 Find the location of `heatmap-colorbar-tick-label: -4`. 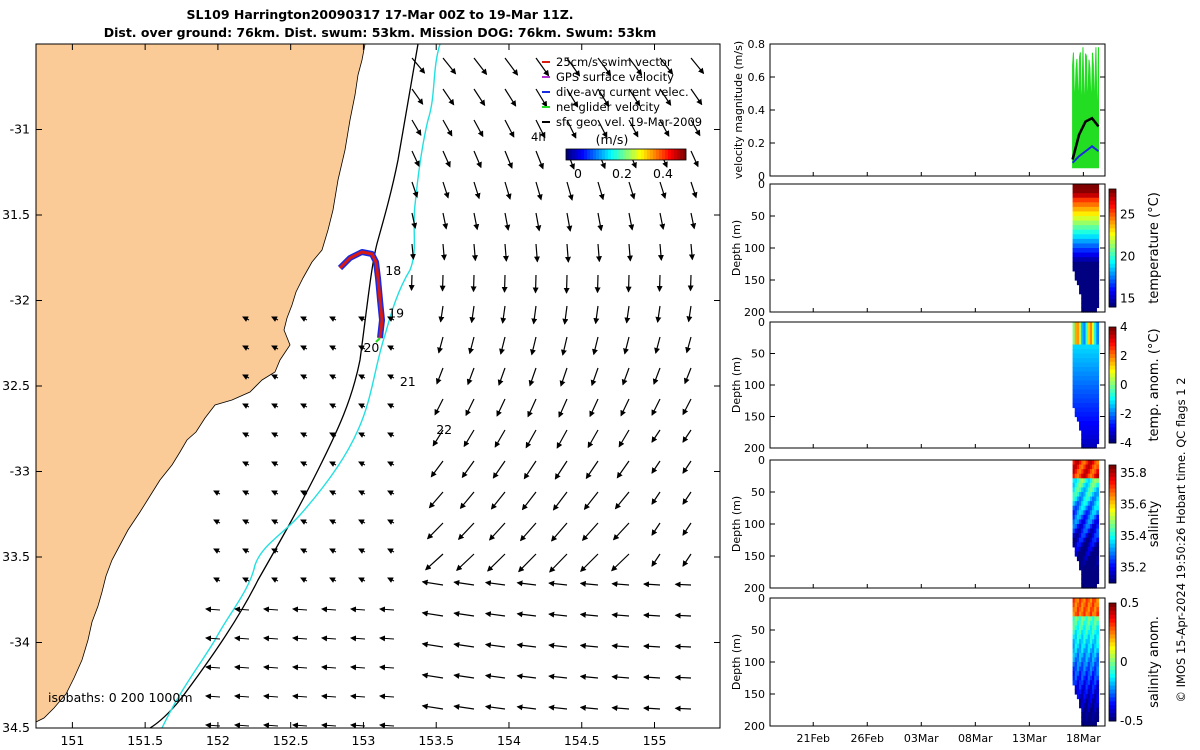

heatmap-colorbar-tick-label: -4 is located at coordinates (1126, 443).